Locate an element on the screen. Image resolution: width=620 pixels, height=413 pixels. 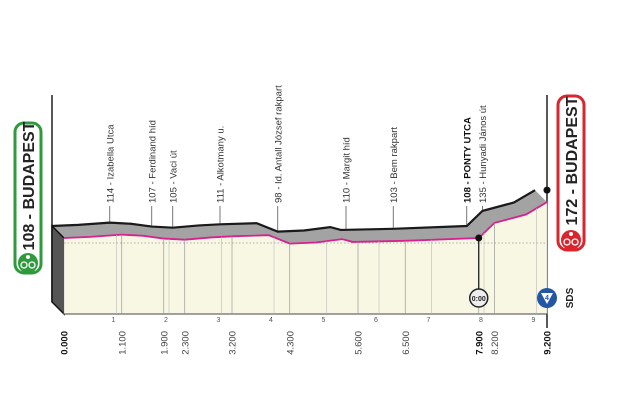
km-marker-triangle is located at coordinates (547, 298).